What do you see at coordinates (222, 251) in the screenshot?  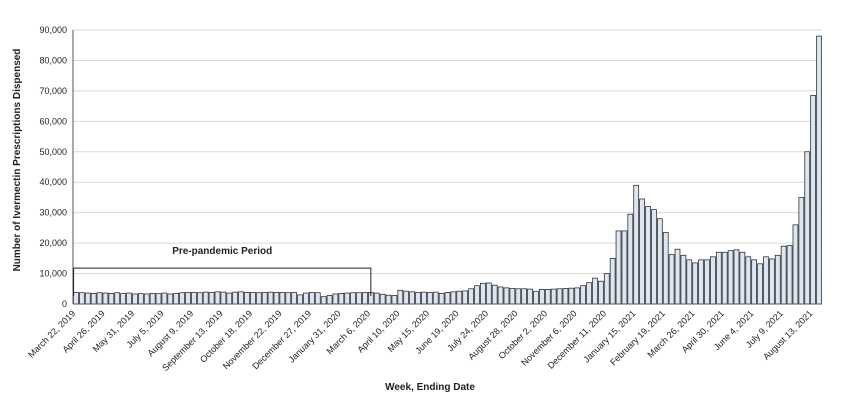 I see `annotation: Pre-pandemic Period` at bounding box center [222, 251].